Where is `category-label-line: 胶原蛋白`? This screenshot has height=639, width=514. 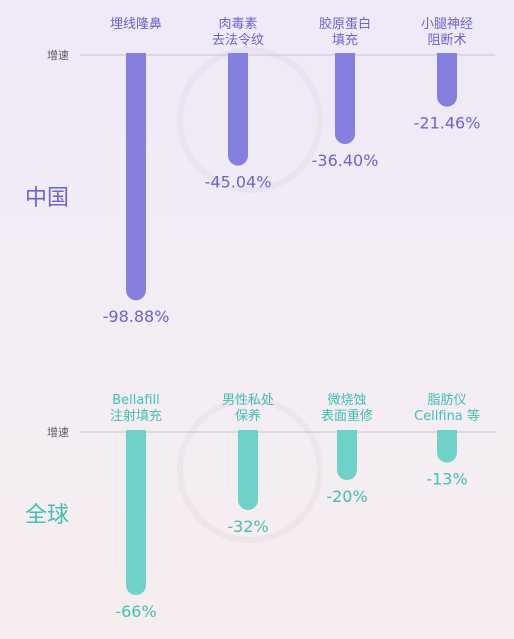
category-label-line: 胶原蛋白 is located at coordinates (345, 24).